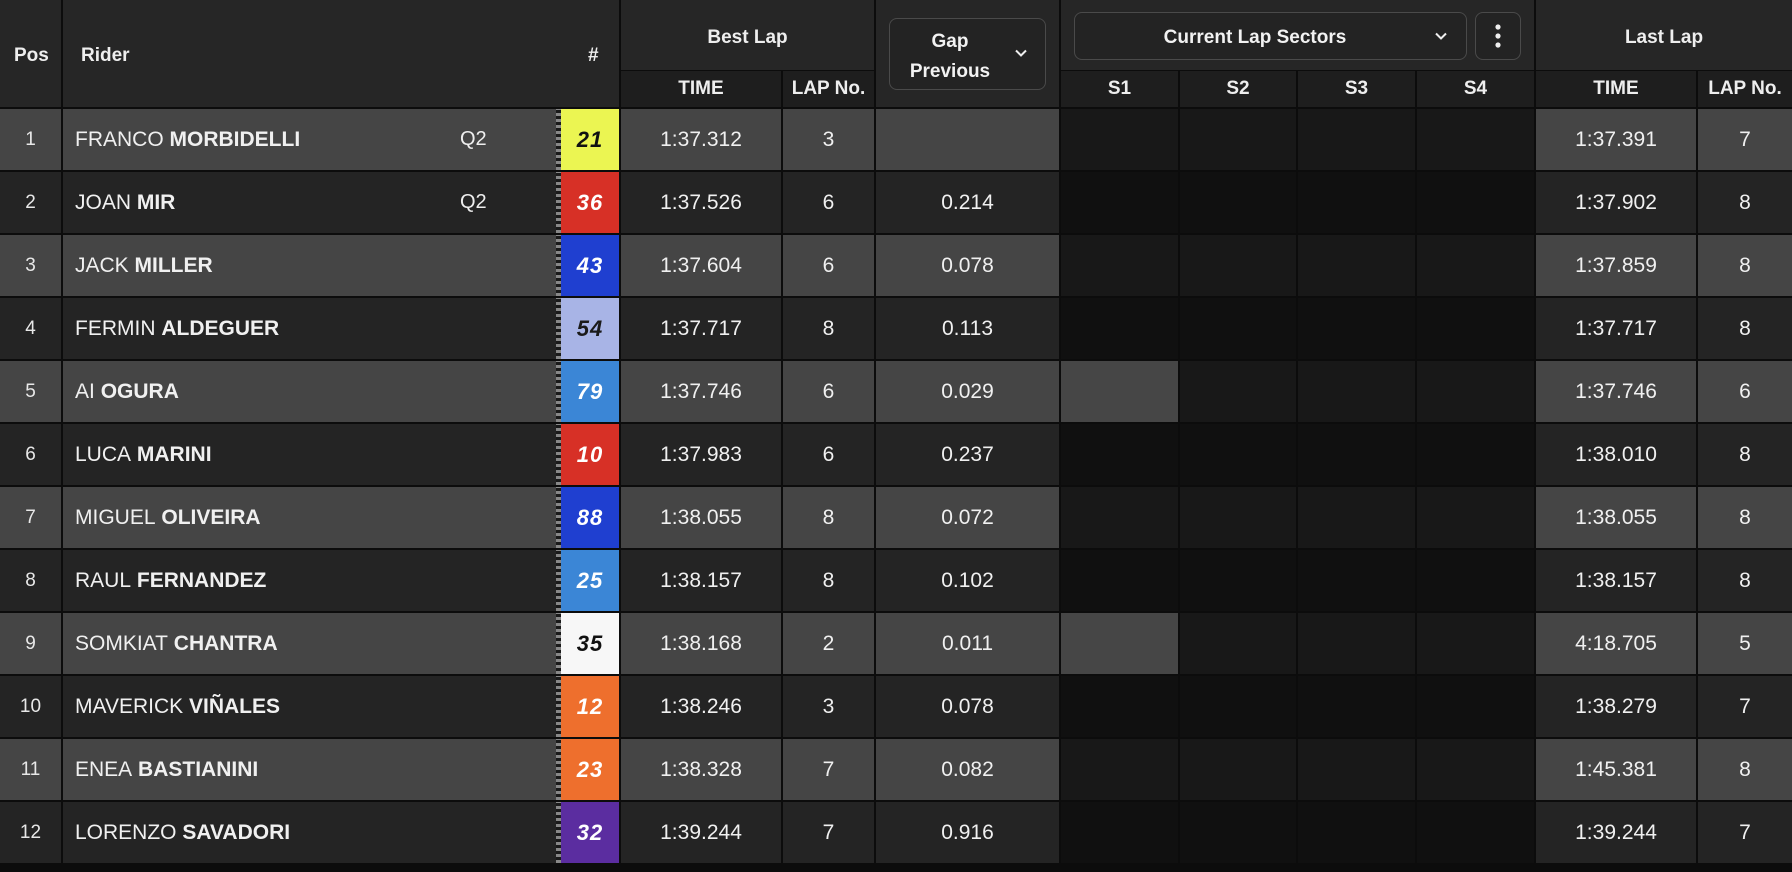 This screenshot has height=872, width=1792. What do you see at coordinates (103, 580) in the screenshot?
I see `rider-first-name: RAUL` at bounding box center [103, 580].